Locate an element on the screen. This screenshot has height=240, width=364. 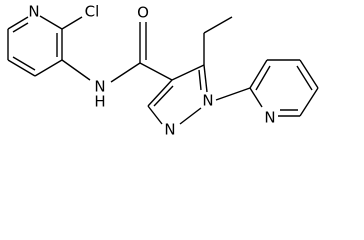
atom-label: Cl is located at coordinates (92, 12).